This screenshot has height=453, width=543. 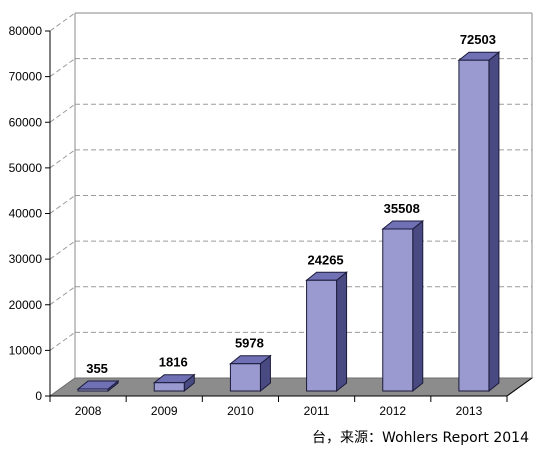 I want to click on x-tick-label-2012: 2012, so click(x=392, y=411).